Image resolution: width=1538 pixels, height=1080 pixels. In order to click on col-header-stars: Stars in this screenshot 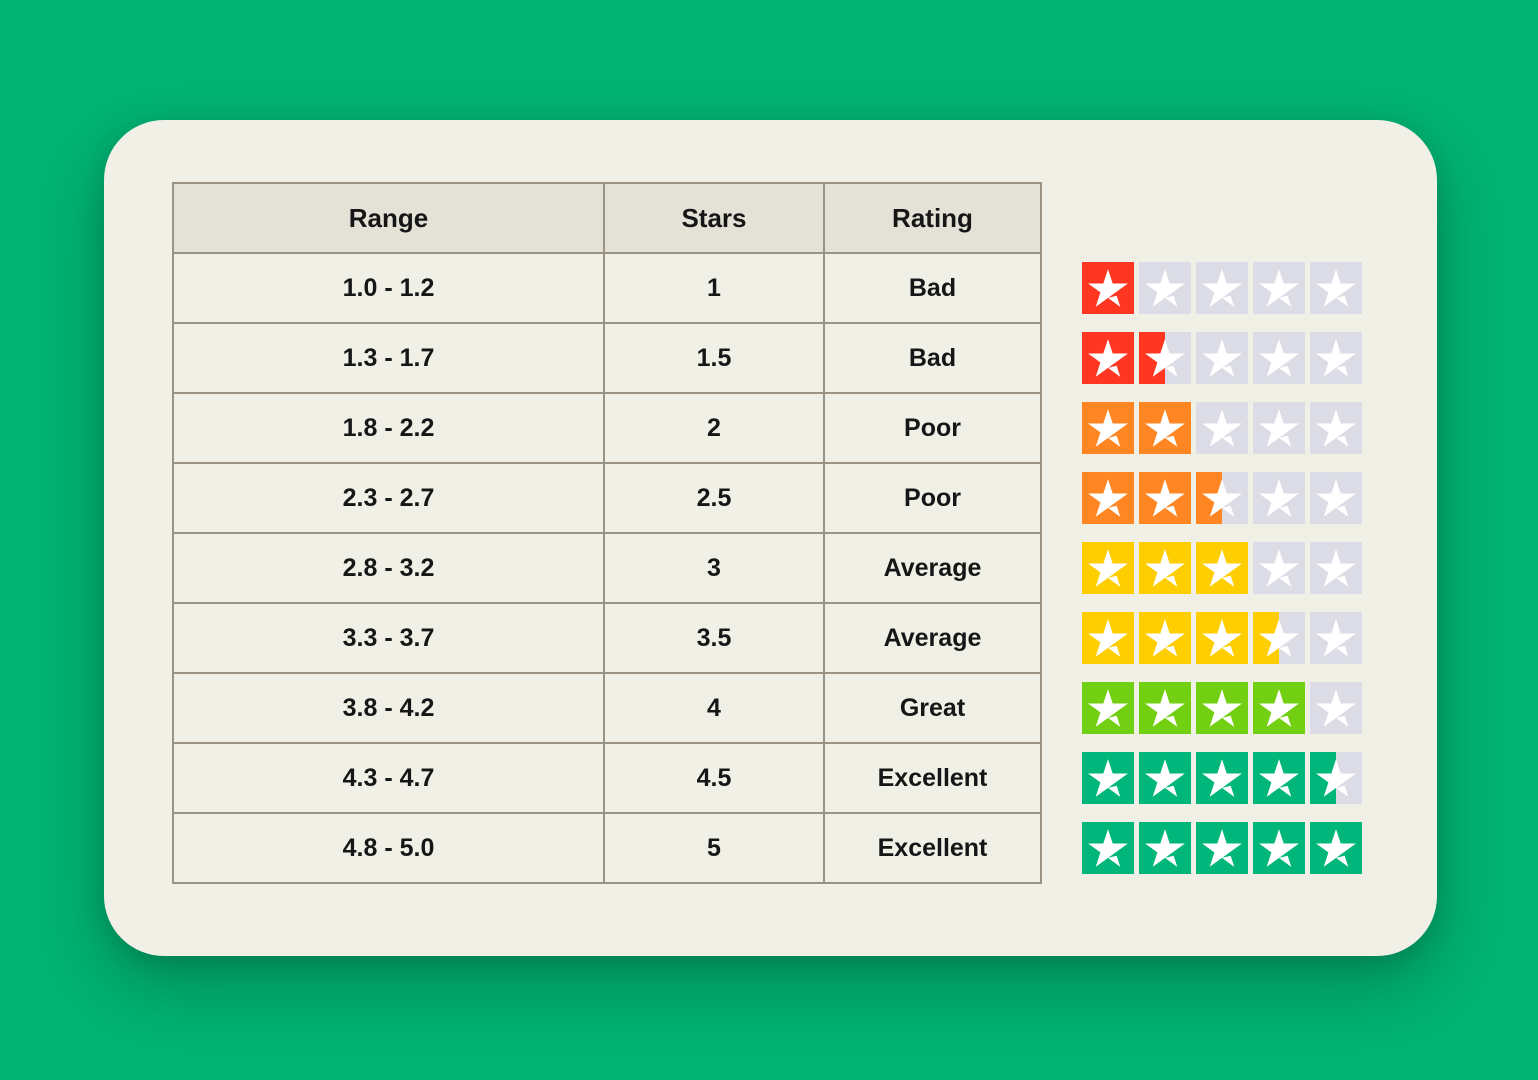, I will do `click(714, 218)`.